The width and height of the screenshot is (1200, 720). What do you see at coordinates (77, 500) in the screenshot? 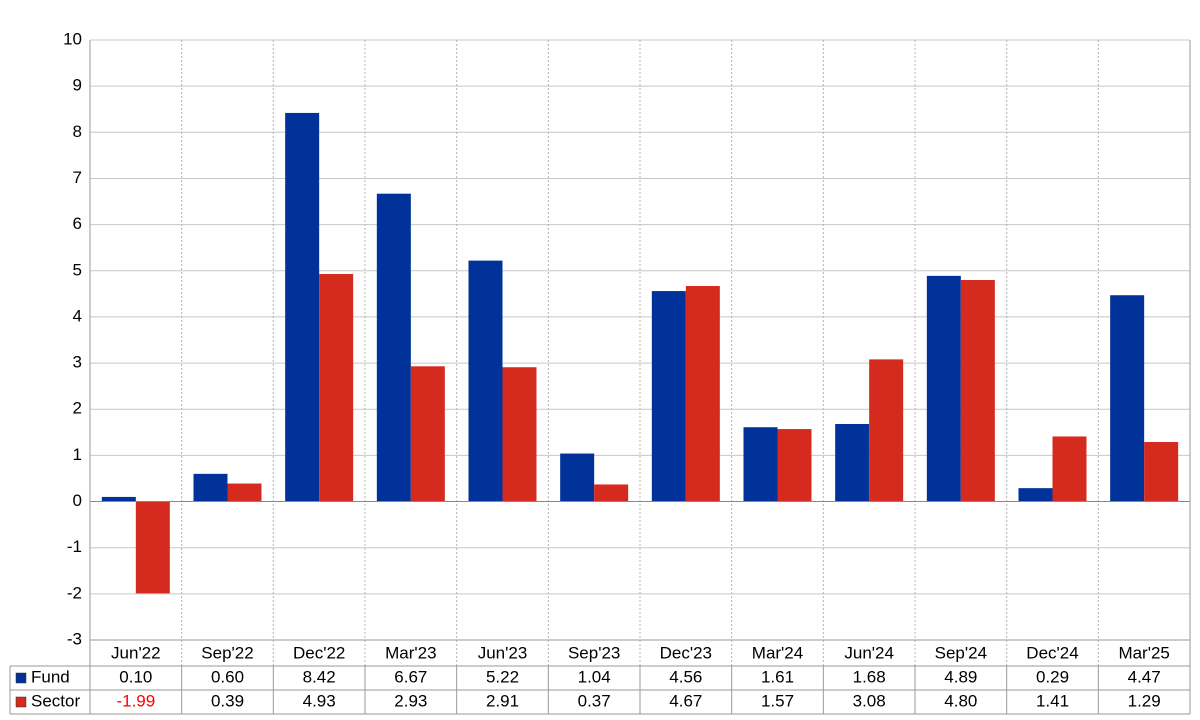
I see `y-tick-label: 0` at bounding box center [77, 500].